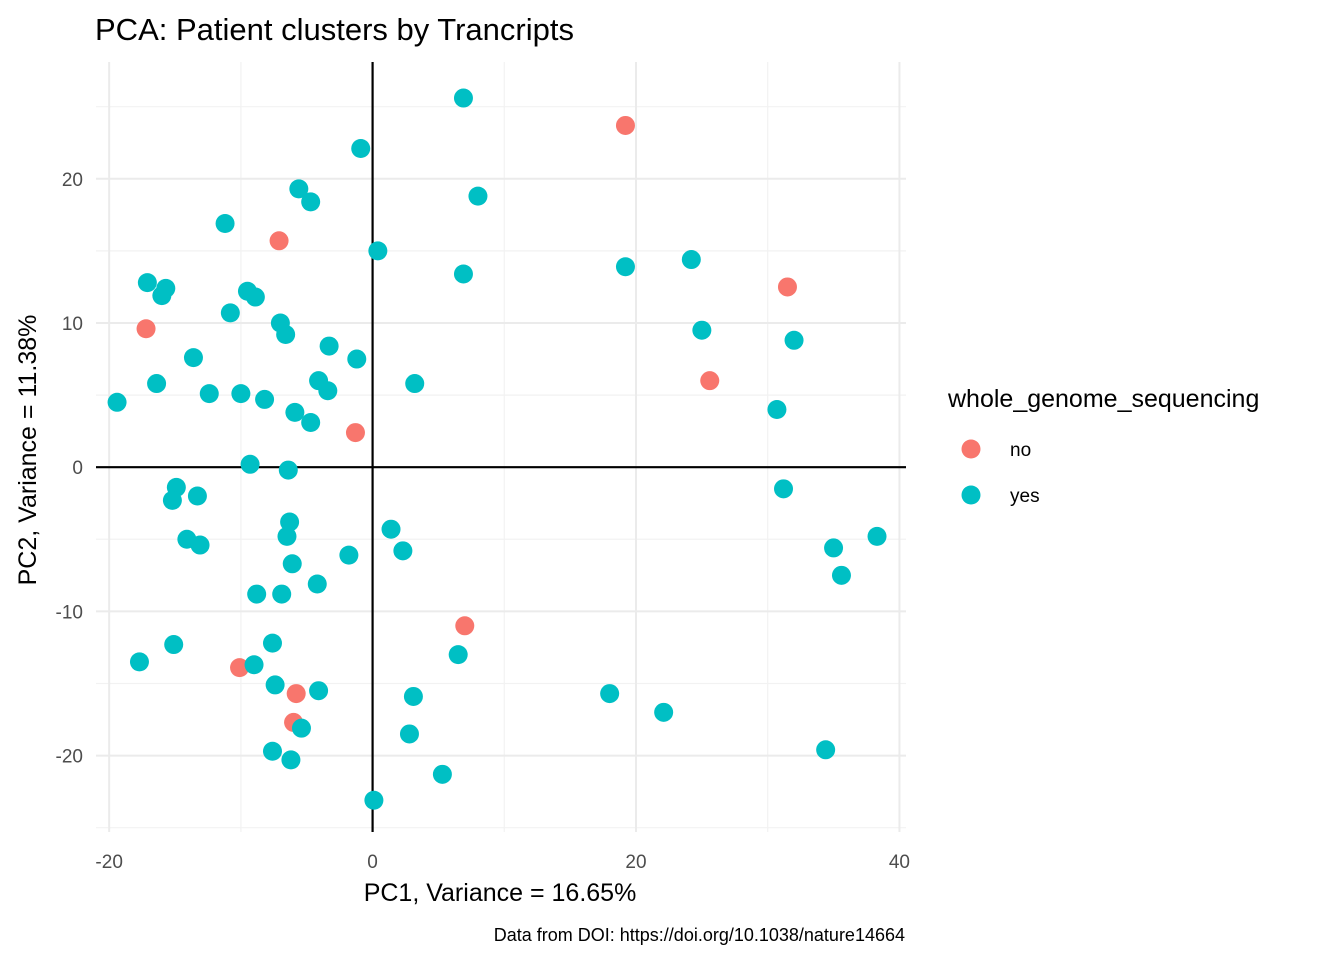 This screenshot has height=960, width=1344. I want to click on x-tick-label: 0, so click(372, 862).